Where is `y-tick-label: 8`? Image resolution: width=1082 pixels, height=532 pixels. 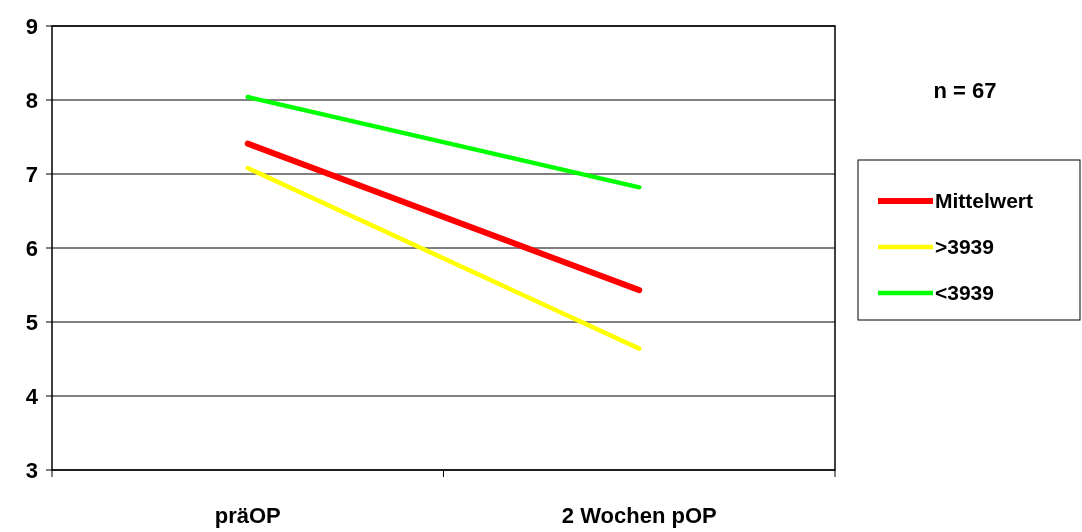 y-tick-label: 8 is located at coordinates (31, 100).